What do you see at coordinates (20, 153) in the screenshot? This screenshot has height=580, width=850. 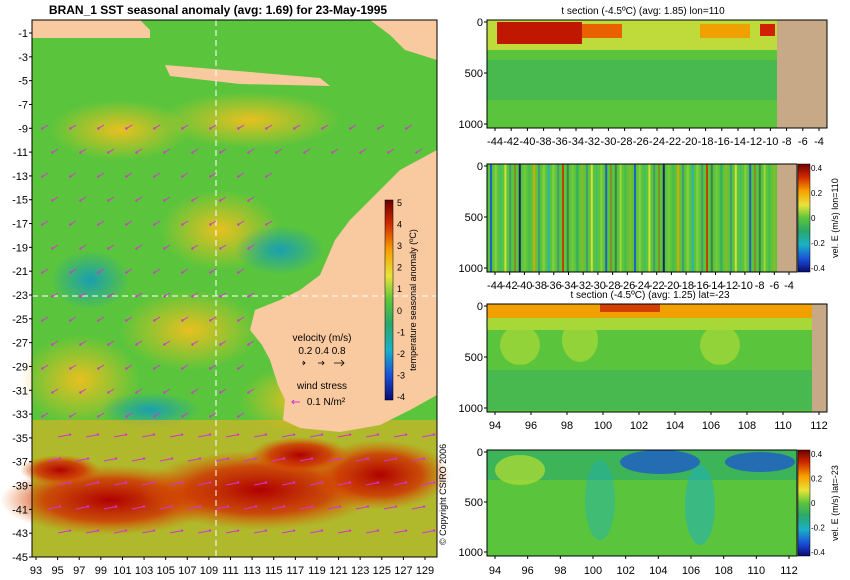 I see `map-lat-tick-label: -11` at bounding box center [20, 153].